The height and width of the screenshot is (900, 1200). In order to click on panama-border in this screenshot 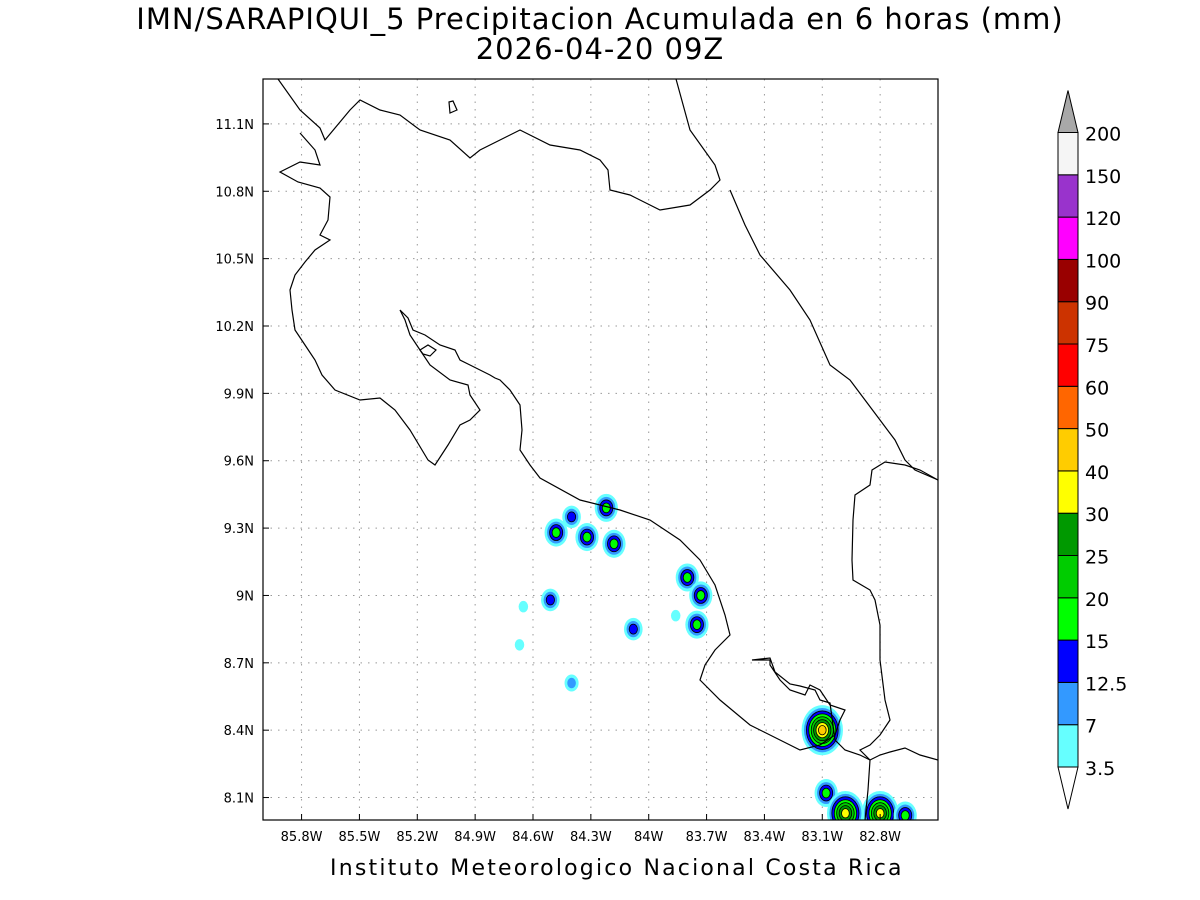, I will do `click(894, 611)`.